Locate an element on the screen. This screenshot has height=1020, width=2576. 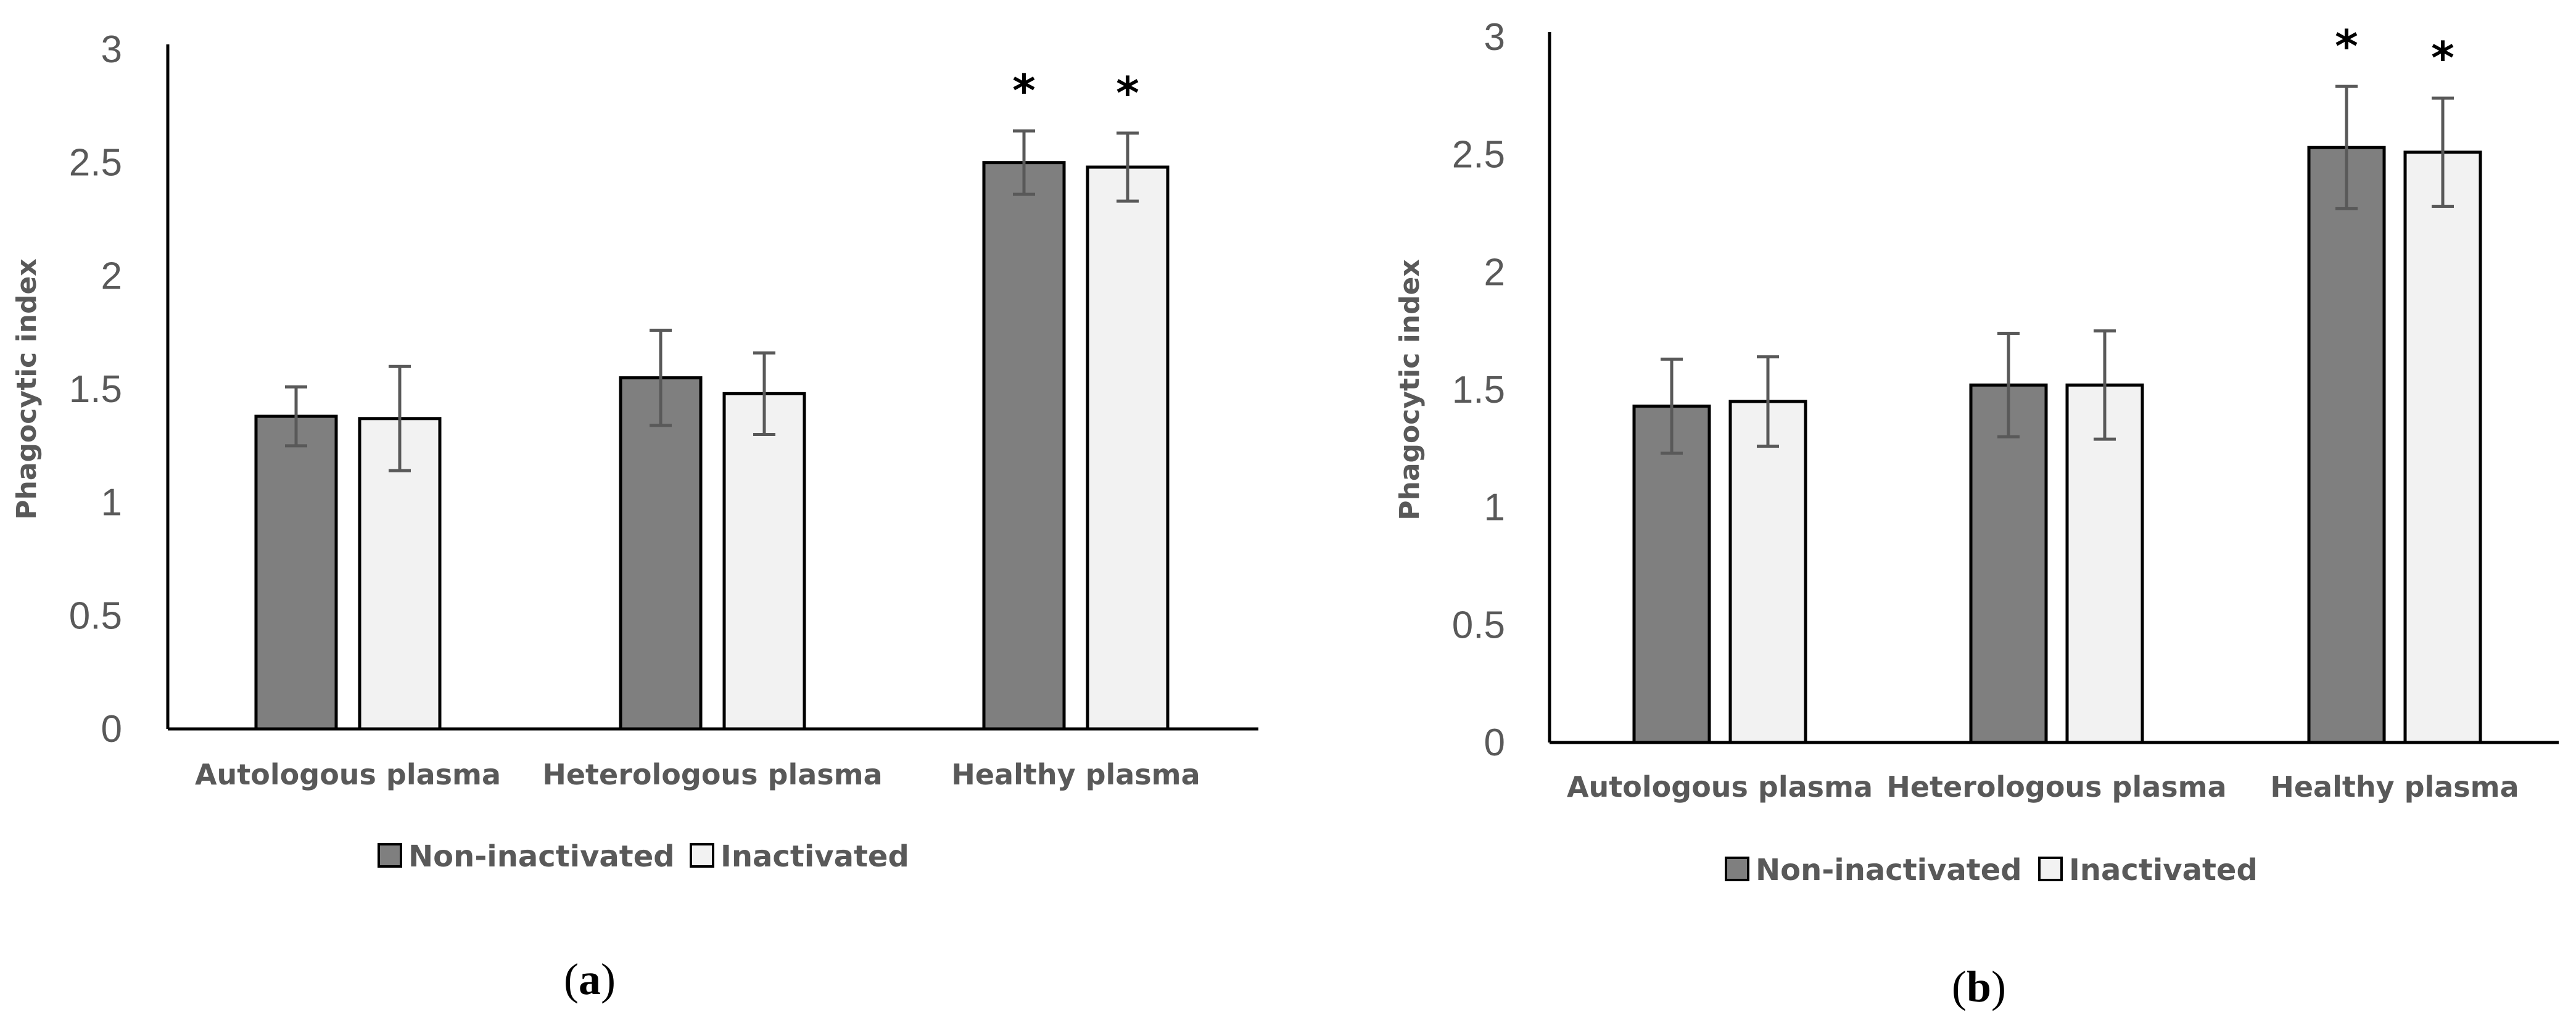
panel-caption: (b) is located at coordinates (1979, 986).